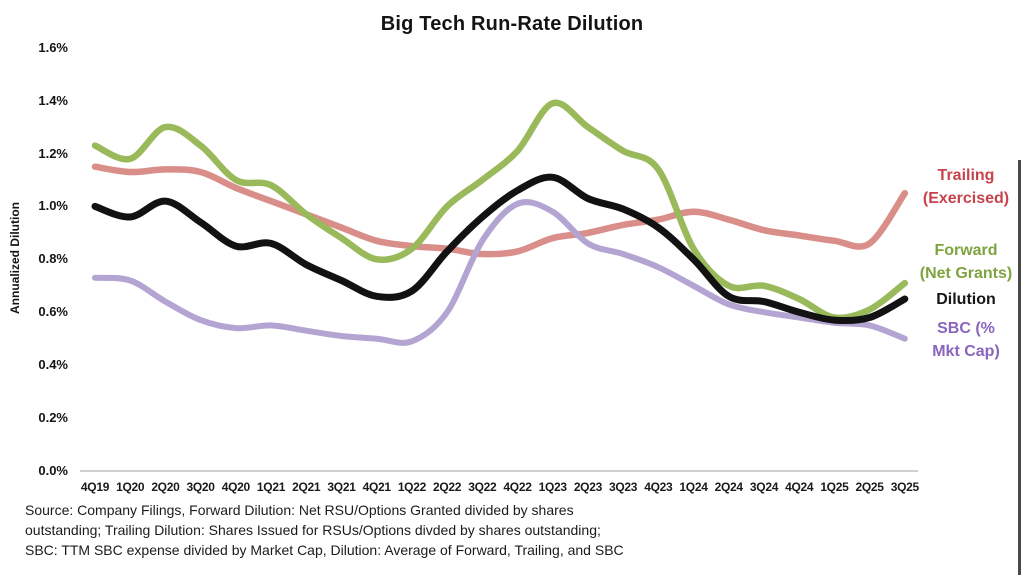 The width and height of the screenshot is (1024, 575). I want to click on x-tick-label: 4Q22, so click(517, 487).